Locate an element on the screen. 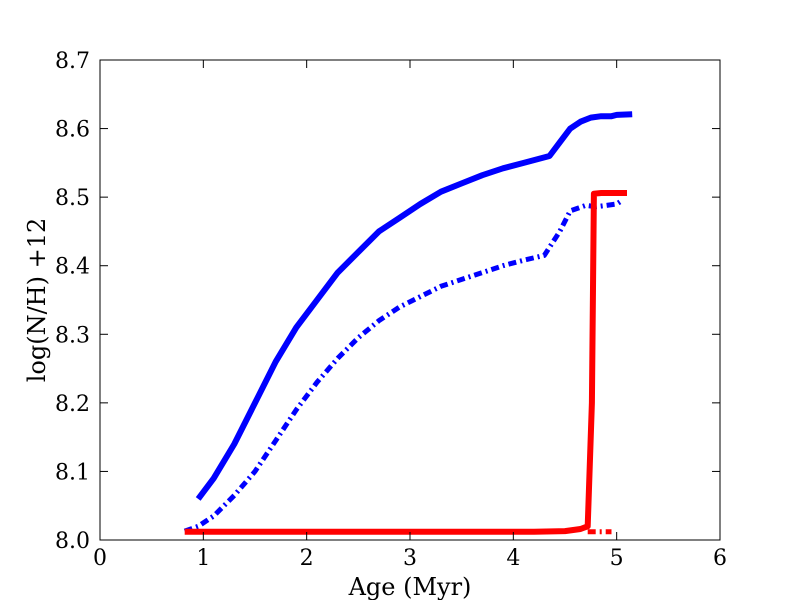  y-tick-label: 8.3 is located at coordinates (72, 335).